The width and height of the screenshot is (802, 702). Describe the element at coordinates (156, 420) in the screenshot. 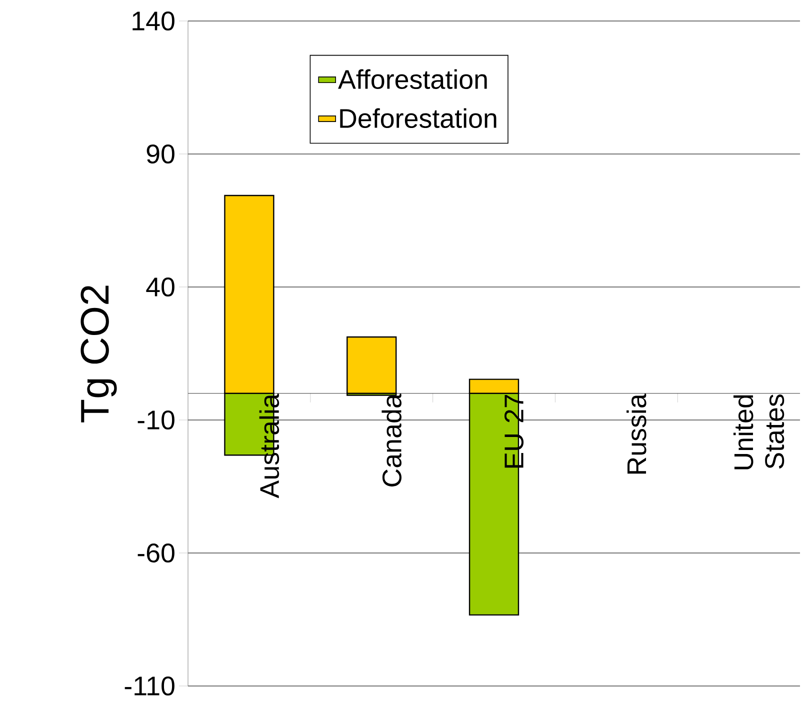

I see `y-tick-label: -10` at that location.